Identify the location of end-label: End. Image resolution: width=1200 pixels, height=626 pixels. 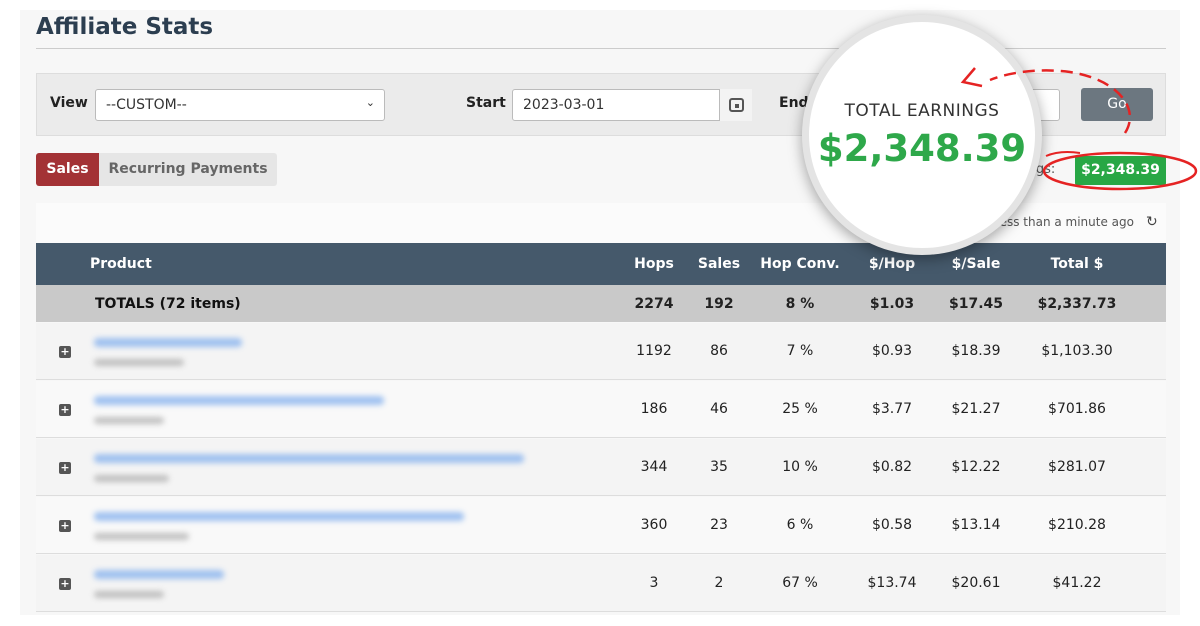
(794, 103).